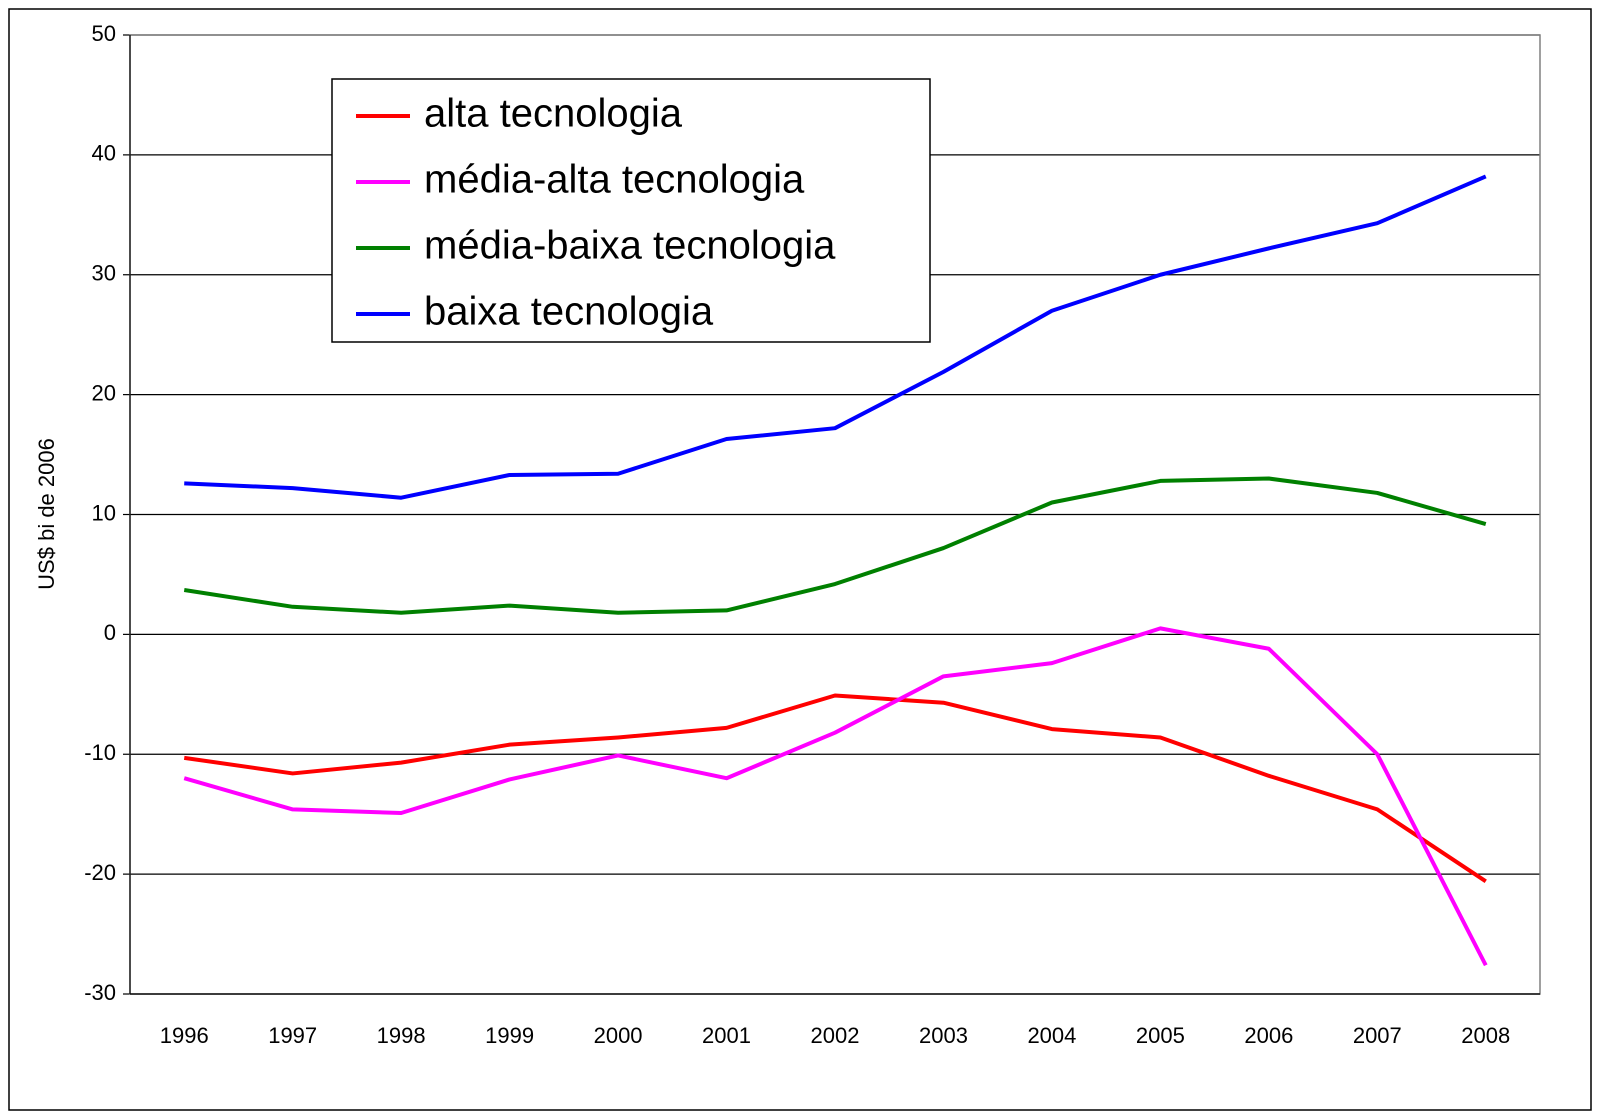 The height and width of the screenshot is (1119, 1600). I want to click on legend-box, so click(631, 210).